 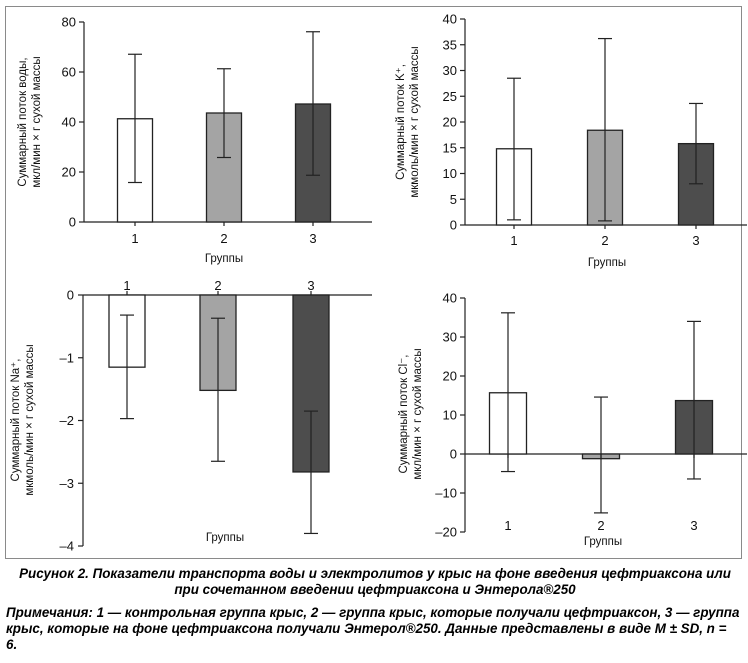 I want to click on category-label-sodium-3: 3, so click(x=310, y=285).